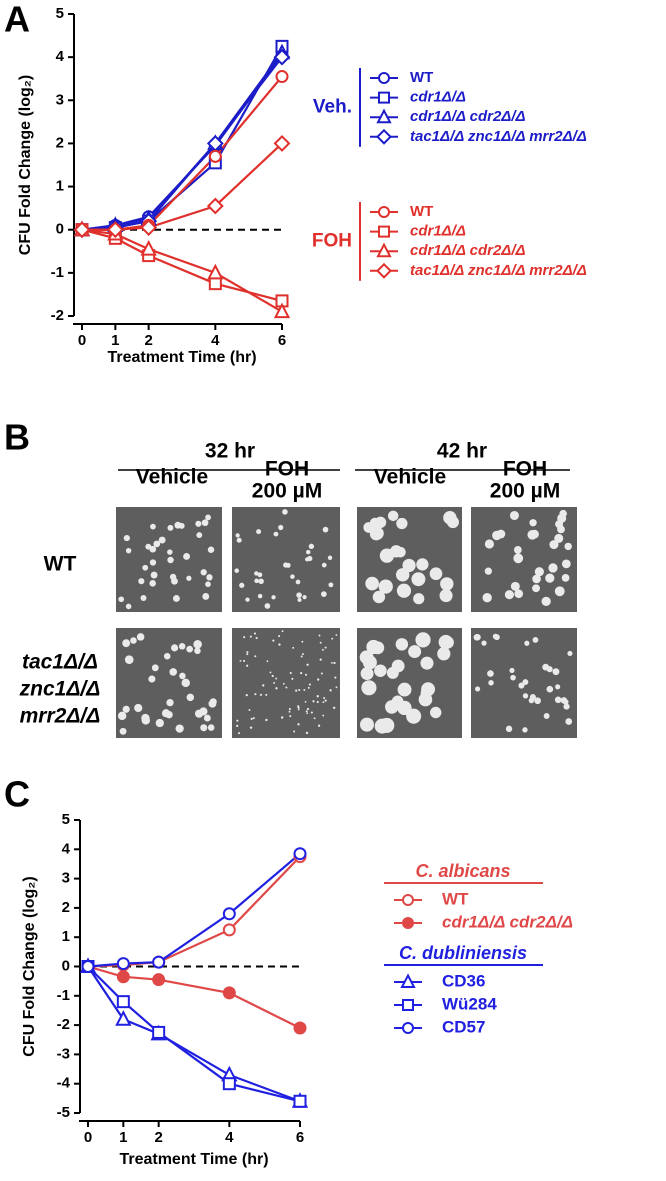 This screenshot has height=1181, width=666. I want to click on legend-label: cdr1Δ/Δ, so click(438, 231).